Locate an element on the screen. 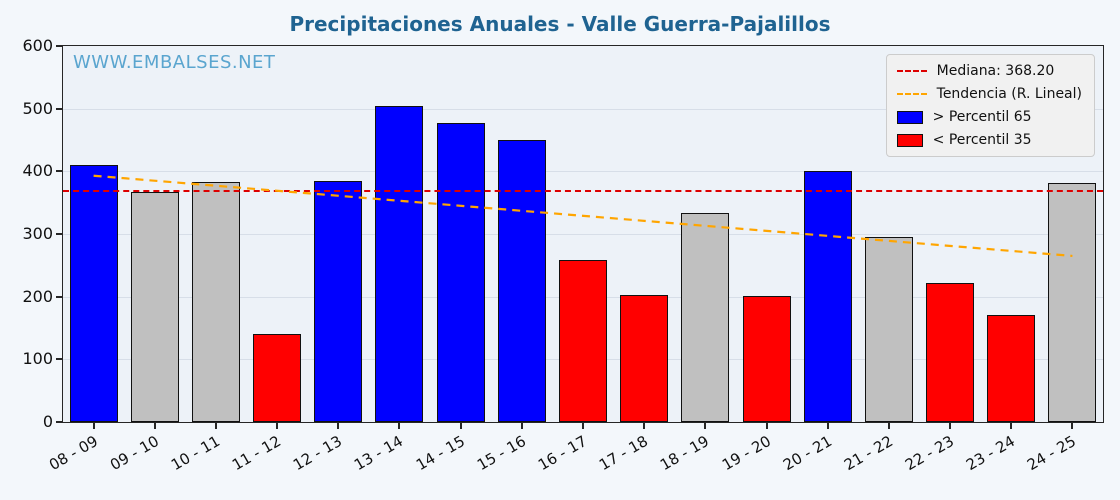  y-axis-tick-label: 300 is located at coordinates (37, 233).